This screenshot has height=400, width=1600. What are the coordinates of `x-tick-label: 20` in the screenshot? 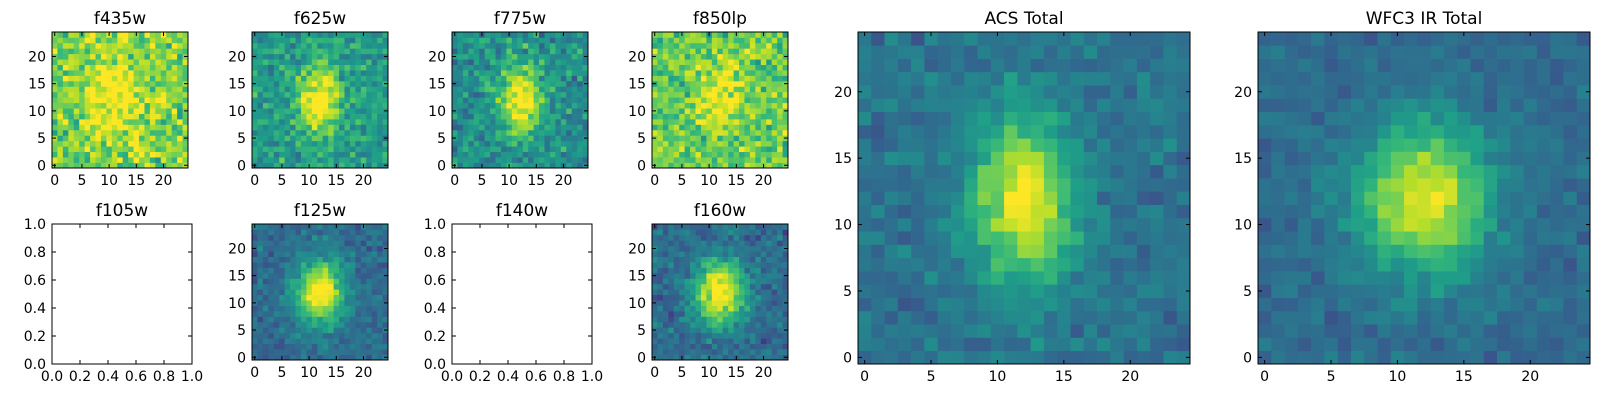 It's located at (764, 181).